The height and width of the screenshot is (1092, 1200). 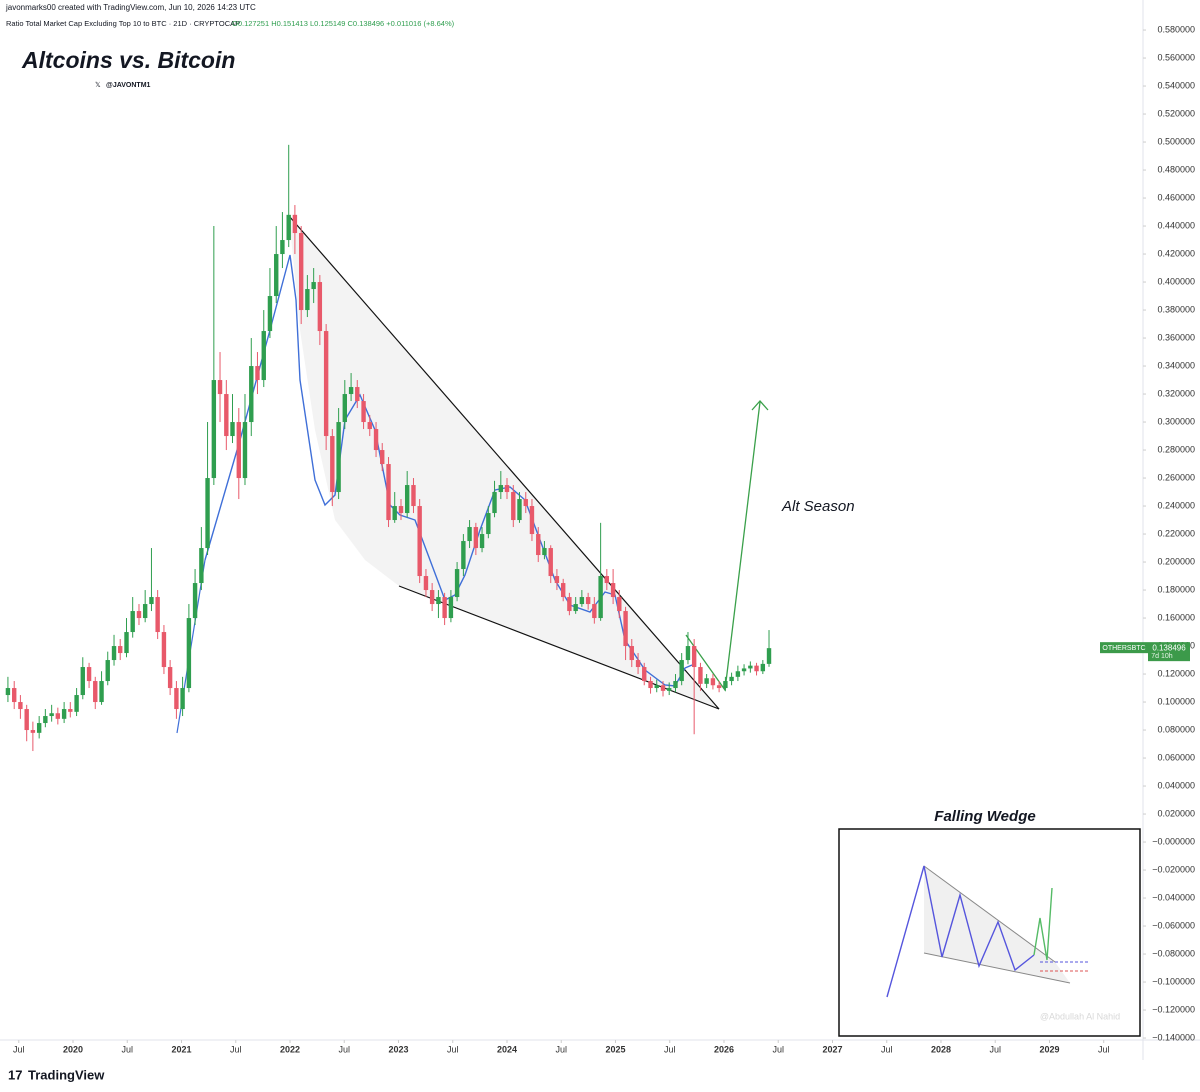 I want to click on y-tick-label: 0.540000, so click(x=1176, y=85).